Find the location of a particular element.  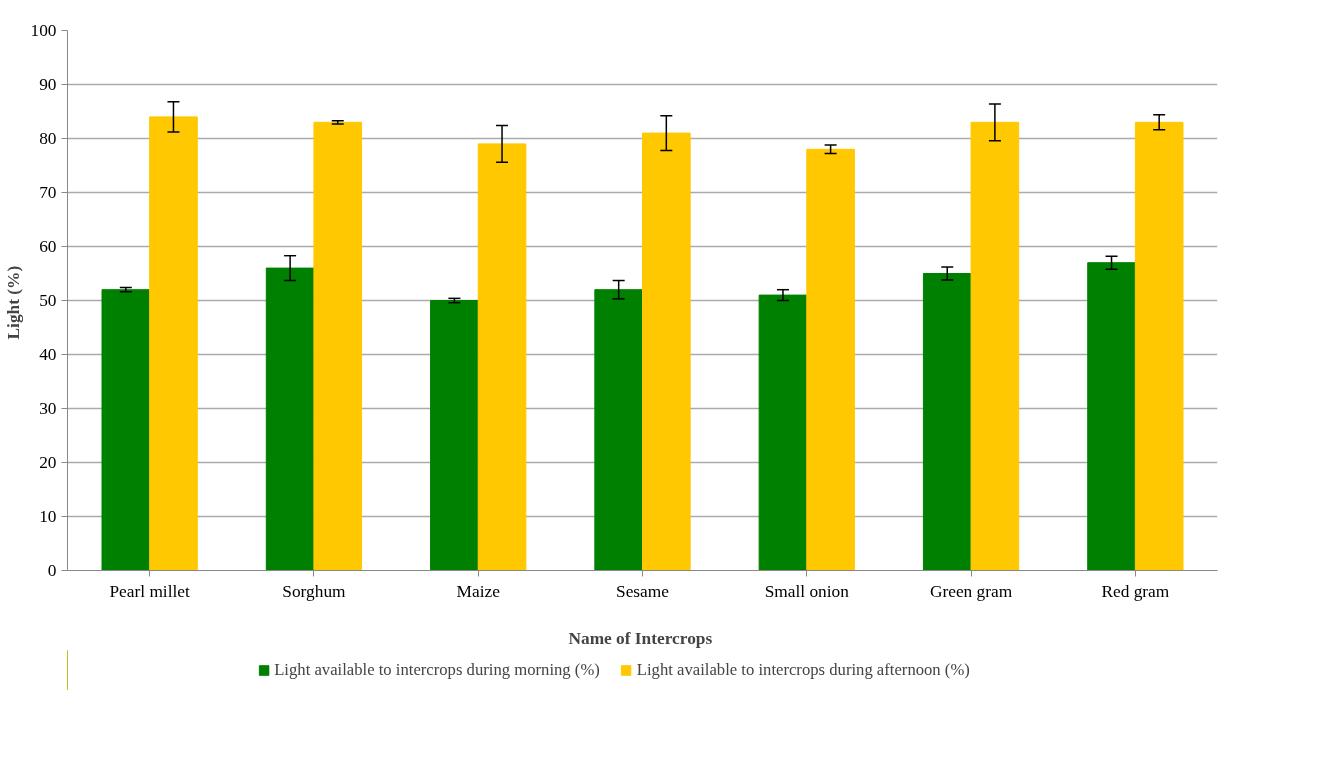

y-tick-label: 50 is located at coordinates (48, 300).